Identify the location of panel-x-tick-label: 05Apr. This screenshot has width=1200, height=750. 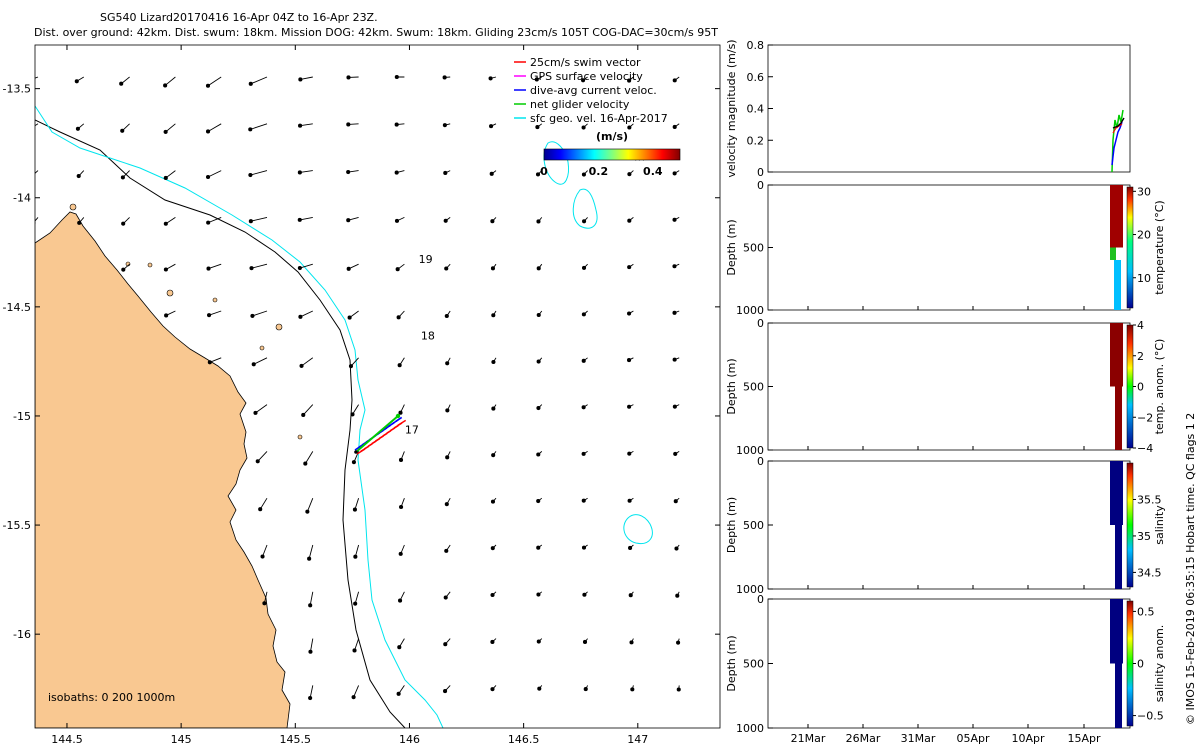
(973, 738).